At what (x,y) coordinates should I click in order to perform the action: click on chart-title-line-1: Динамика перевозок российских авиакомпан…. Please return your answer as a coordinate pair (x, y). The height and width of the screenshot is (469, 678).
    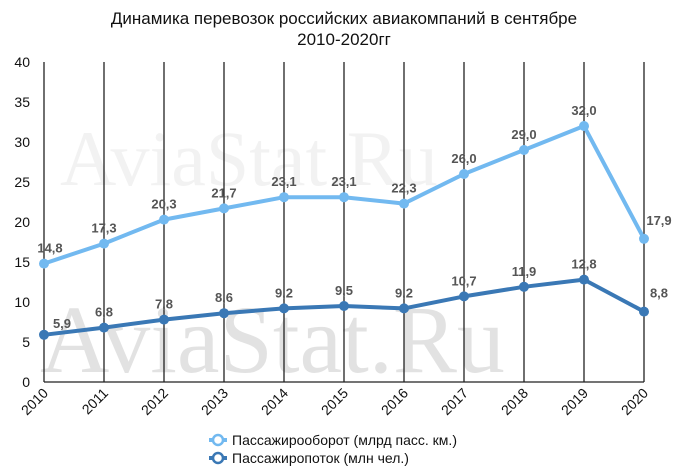
    Looking at the image, I should click on (344, 18).